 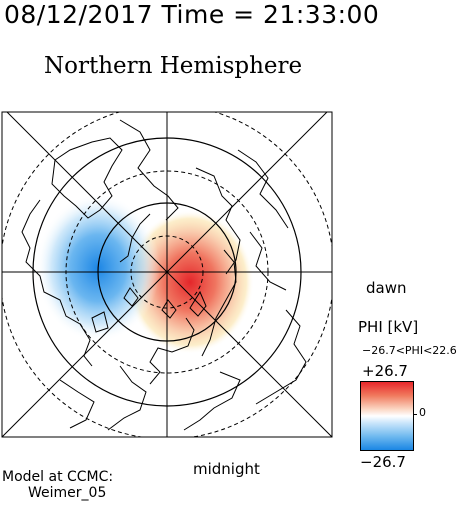 I want to click on credit-line1: Model at CCMC:, so click(x=58, y=477).